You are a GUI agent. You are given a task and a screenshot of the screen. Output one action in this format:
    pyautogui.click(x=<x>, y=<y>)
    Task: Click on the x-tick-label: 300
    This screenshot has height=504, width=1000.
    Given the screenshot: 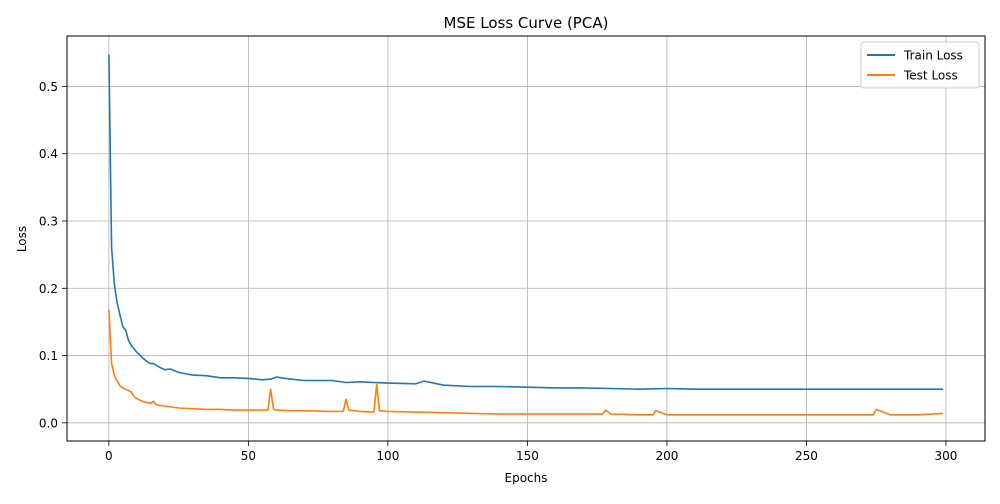 What is the action you would take?
    pyautogui.click(x=945, y=456)
    